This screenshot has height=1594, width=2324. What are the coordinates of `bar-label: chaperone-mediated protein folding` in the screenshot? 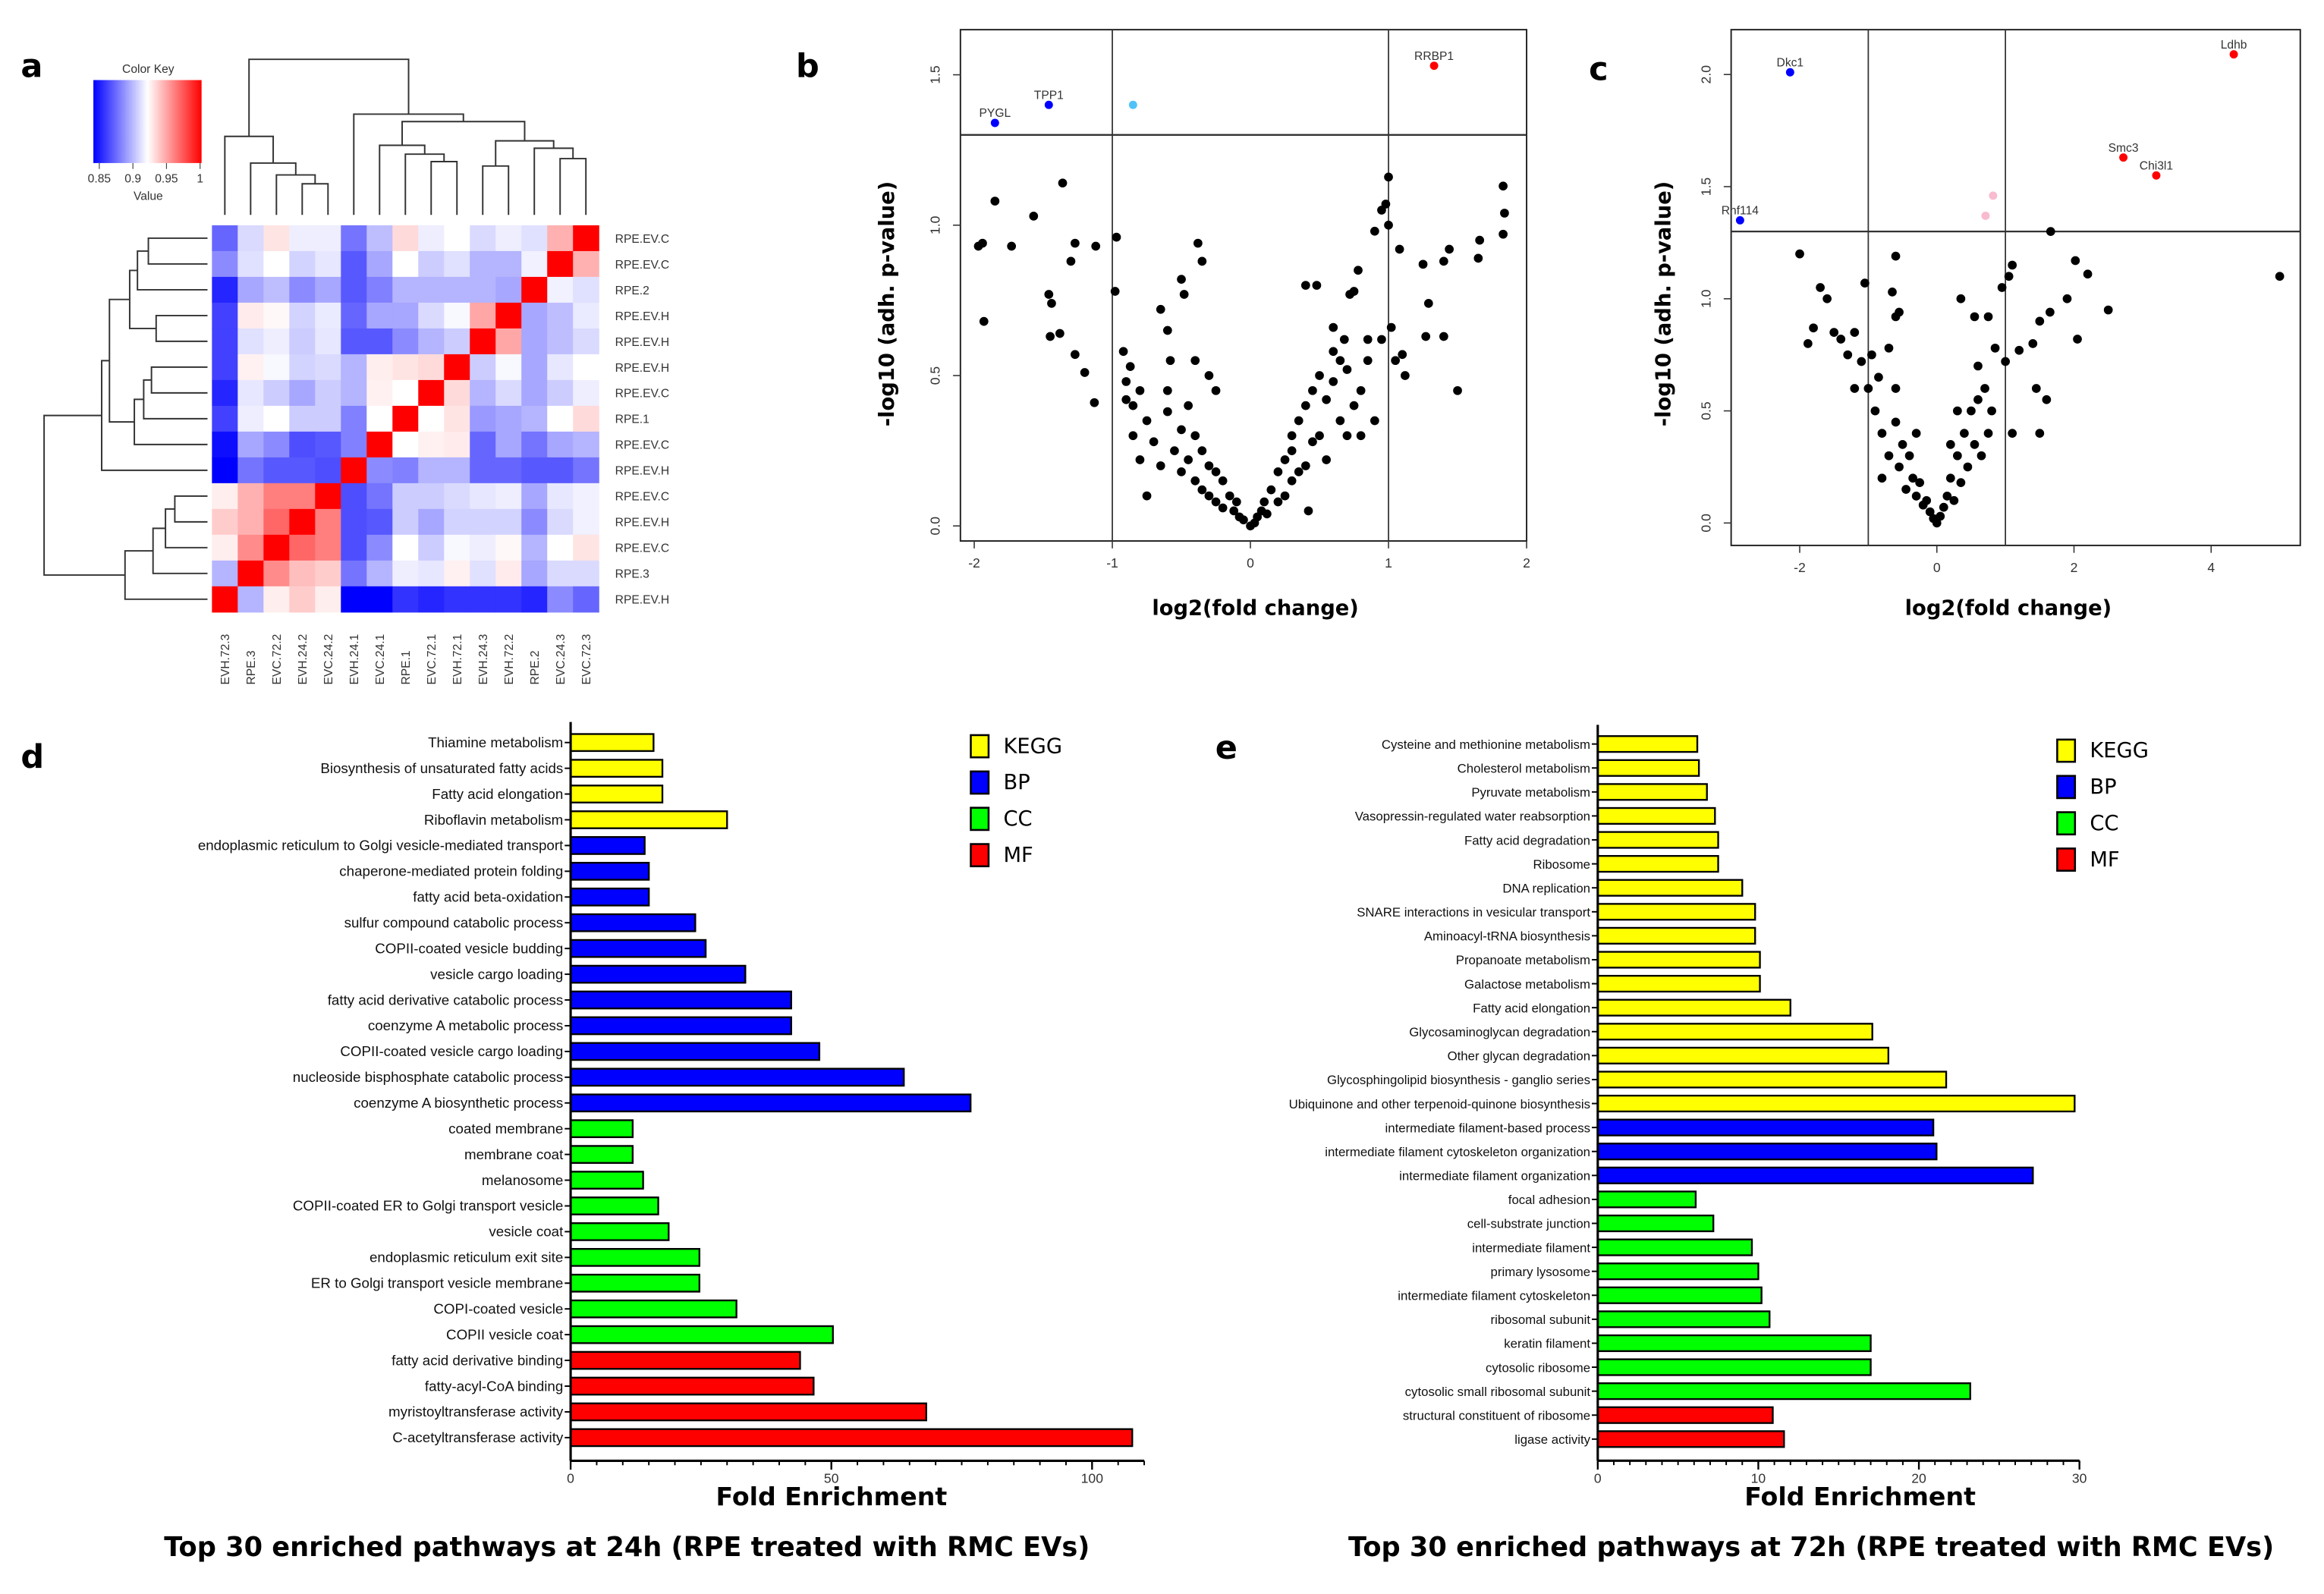 It's located at (451, 871).